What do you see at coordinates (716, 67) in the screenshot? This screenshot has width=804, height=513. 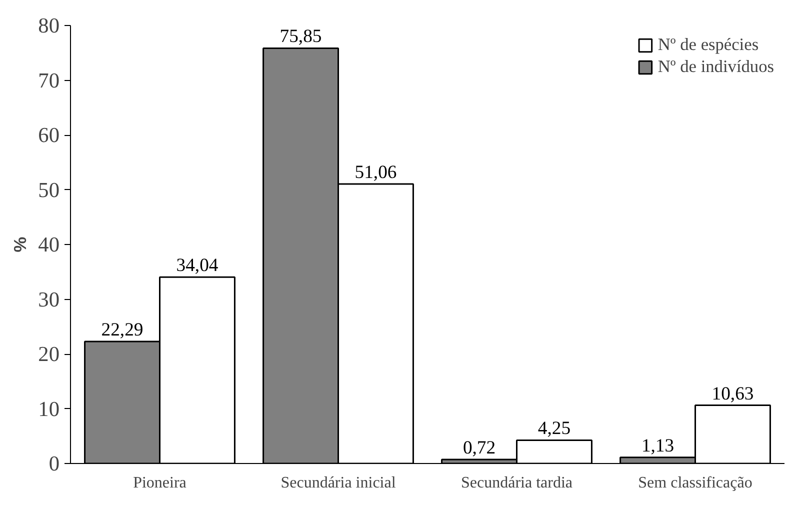 I see `legend-label: Nº de indivíduos` at bounding box center [716, 67].